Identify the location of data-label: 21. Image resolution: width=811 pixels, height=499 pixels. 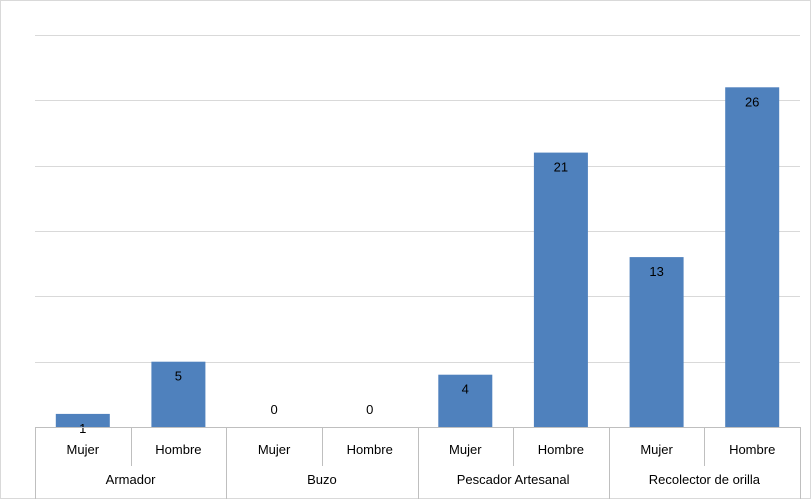
(561, 167).